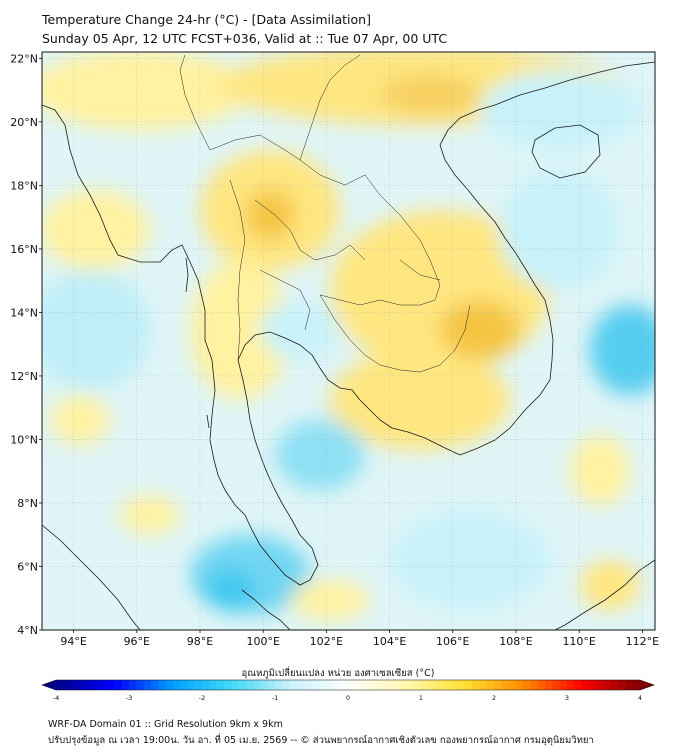 The width and height of the screenshot is (676, 756). I want to click on colorbar-min-extend, so click(49, 685).